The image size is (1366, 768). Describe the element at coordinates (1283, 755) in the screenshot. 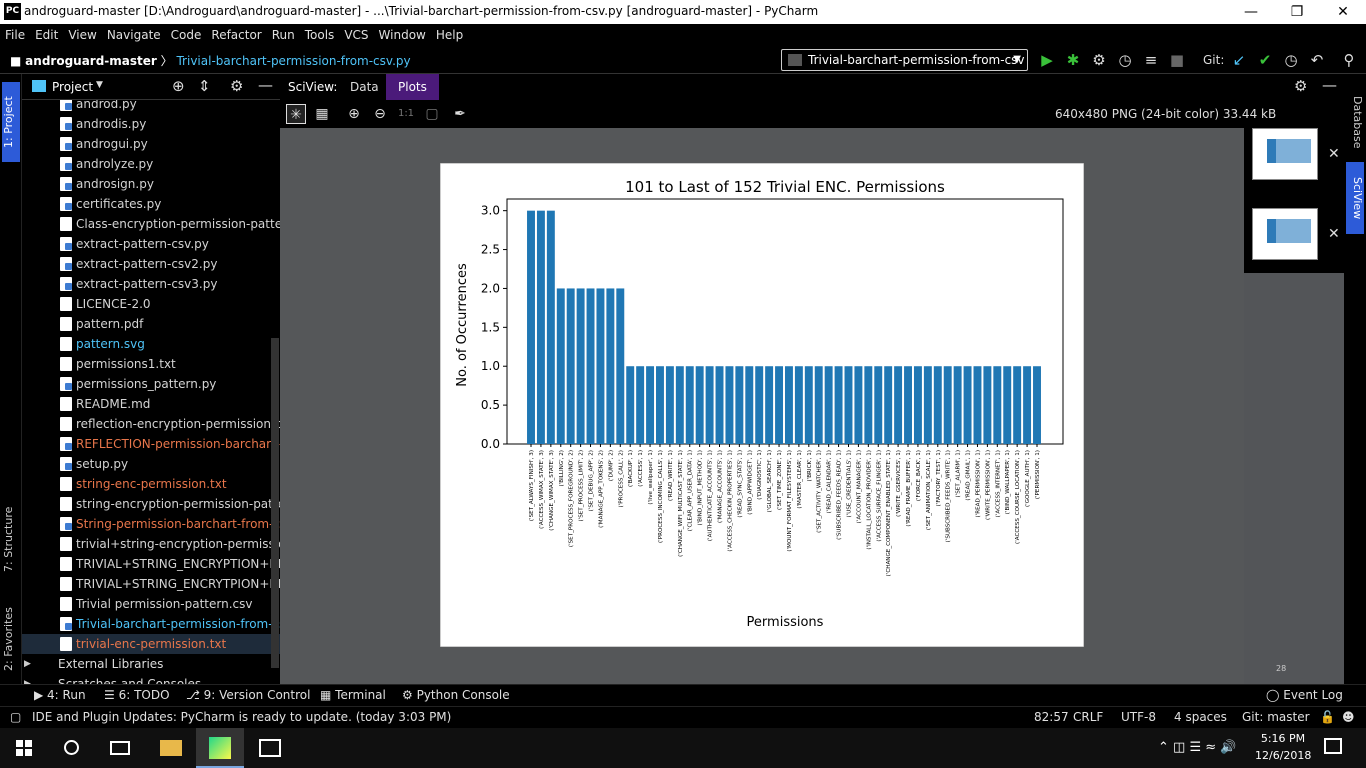

I see `clock-date: 12/6/2018` at that location.